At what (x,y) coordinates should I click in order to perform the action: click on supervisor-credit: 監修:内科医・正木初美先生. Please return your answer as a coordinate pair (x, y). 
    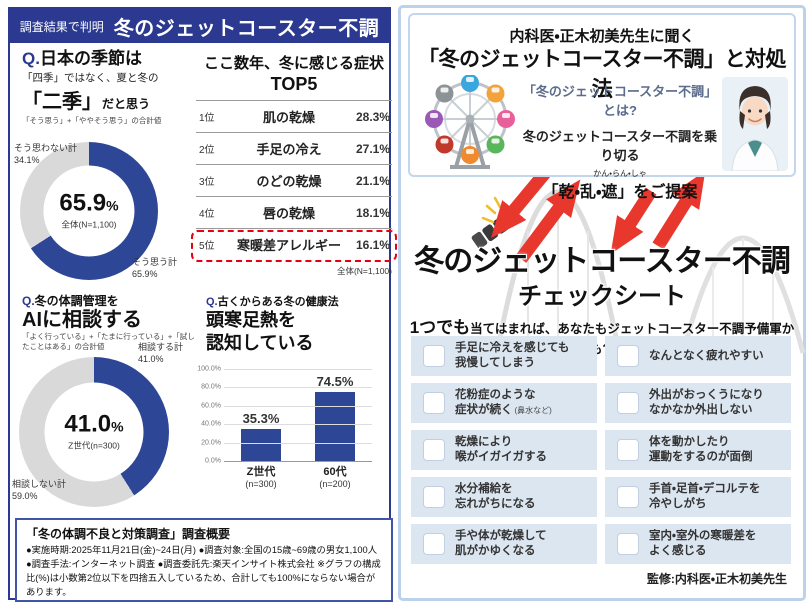
    Looking at the image, I should click on (716, 579).